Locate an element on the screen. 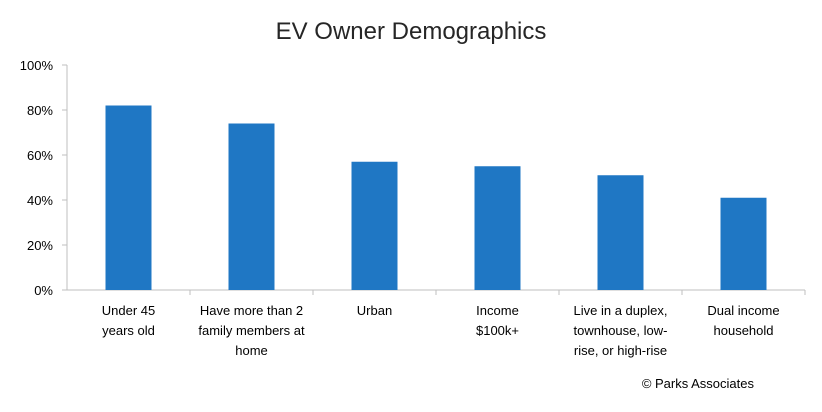  x-tick-label: Under 45 years old is located at coordinates (128, 320).